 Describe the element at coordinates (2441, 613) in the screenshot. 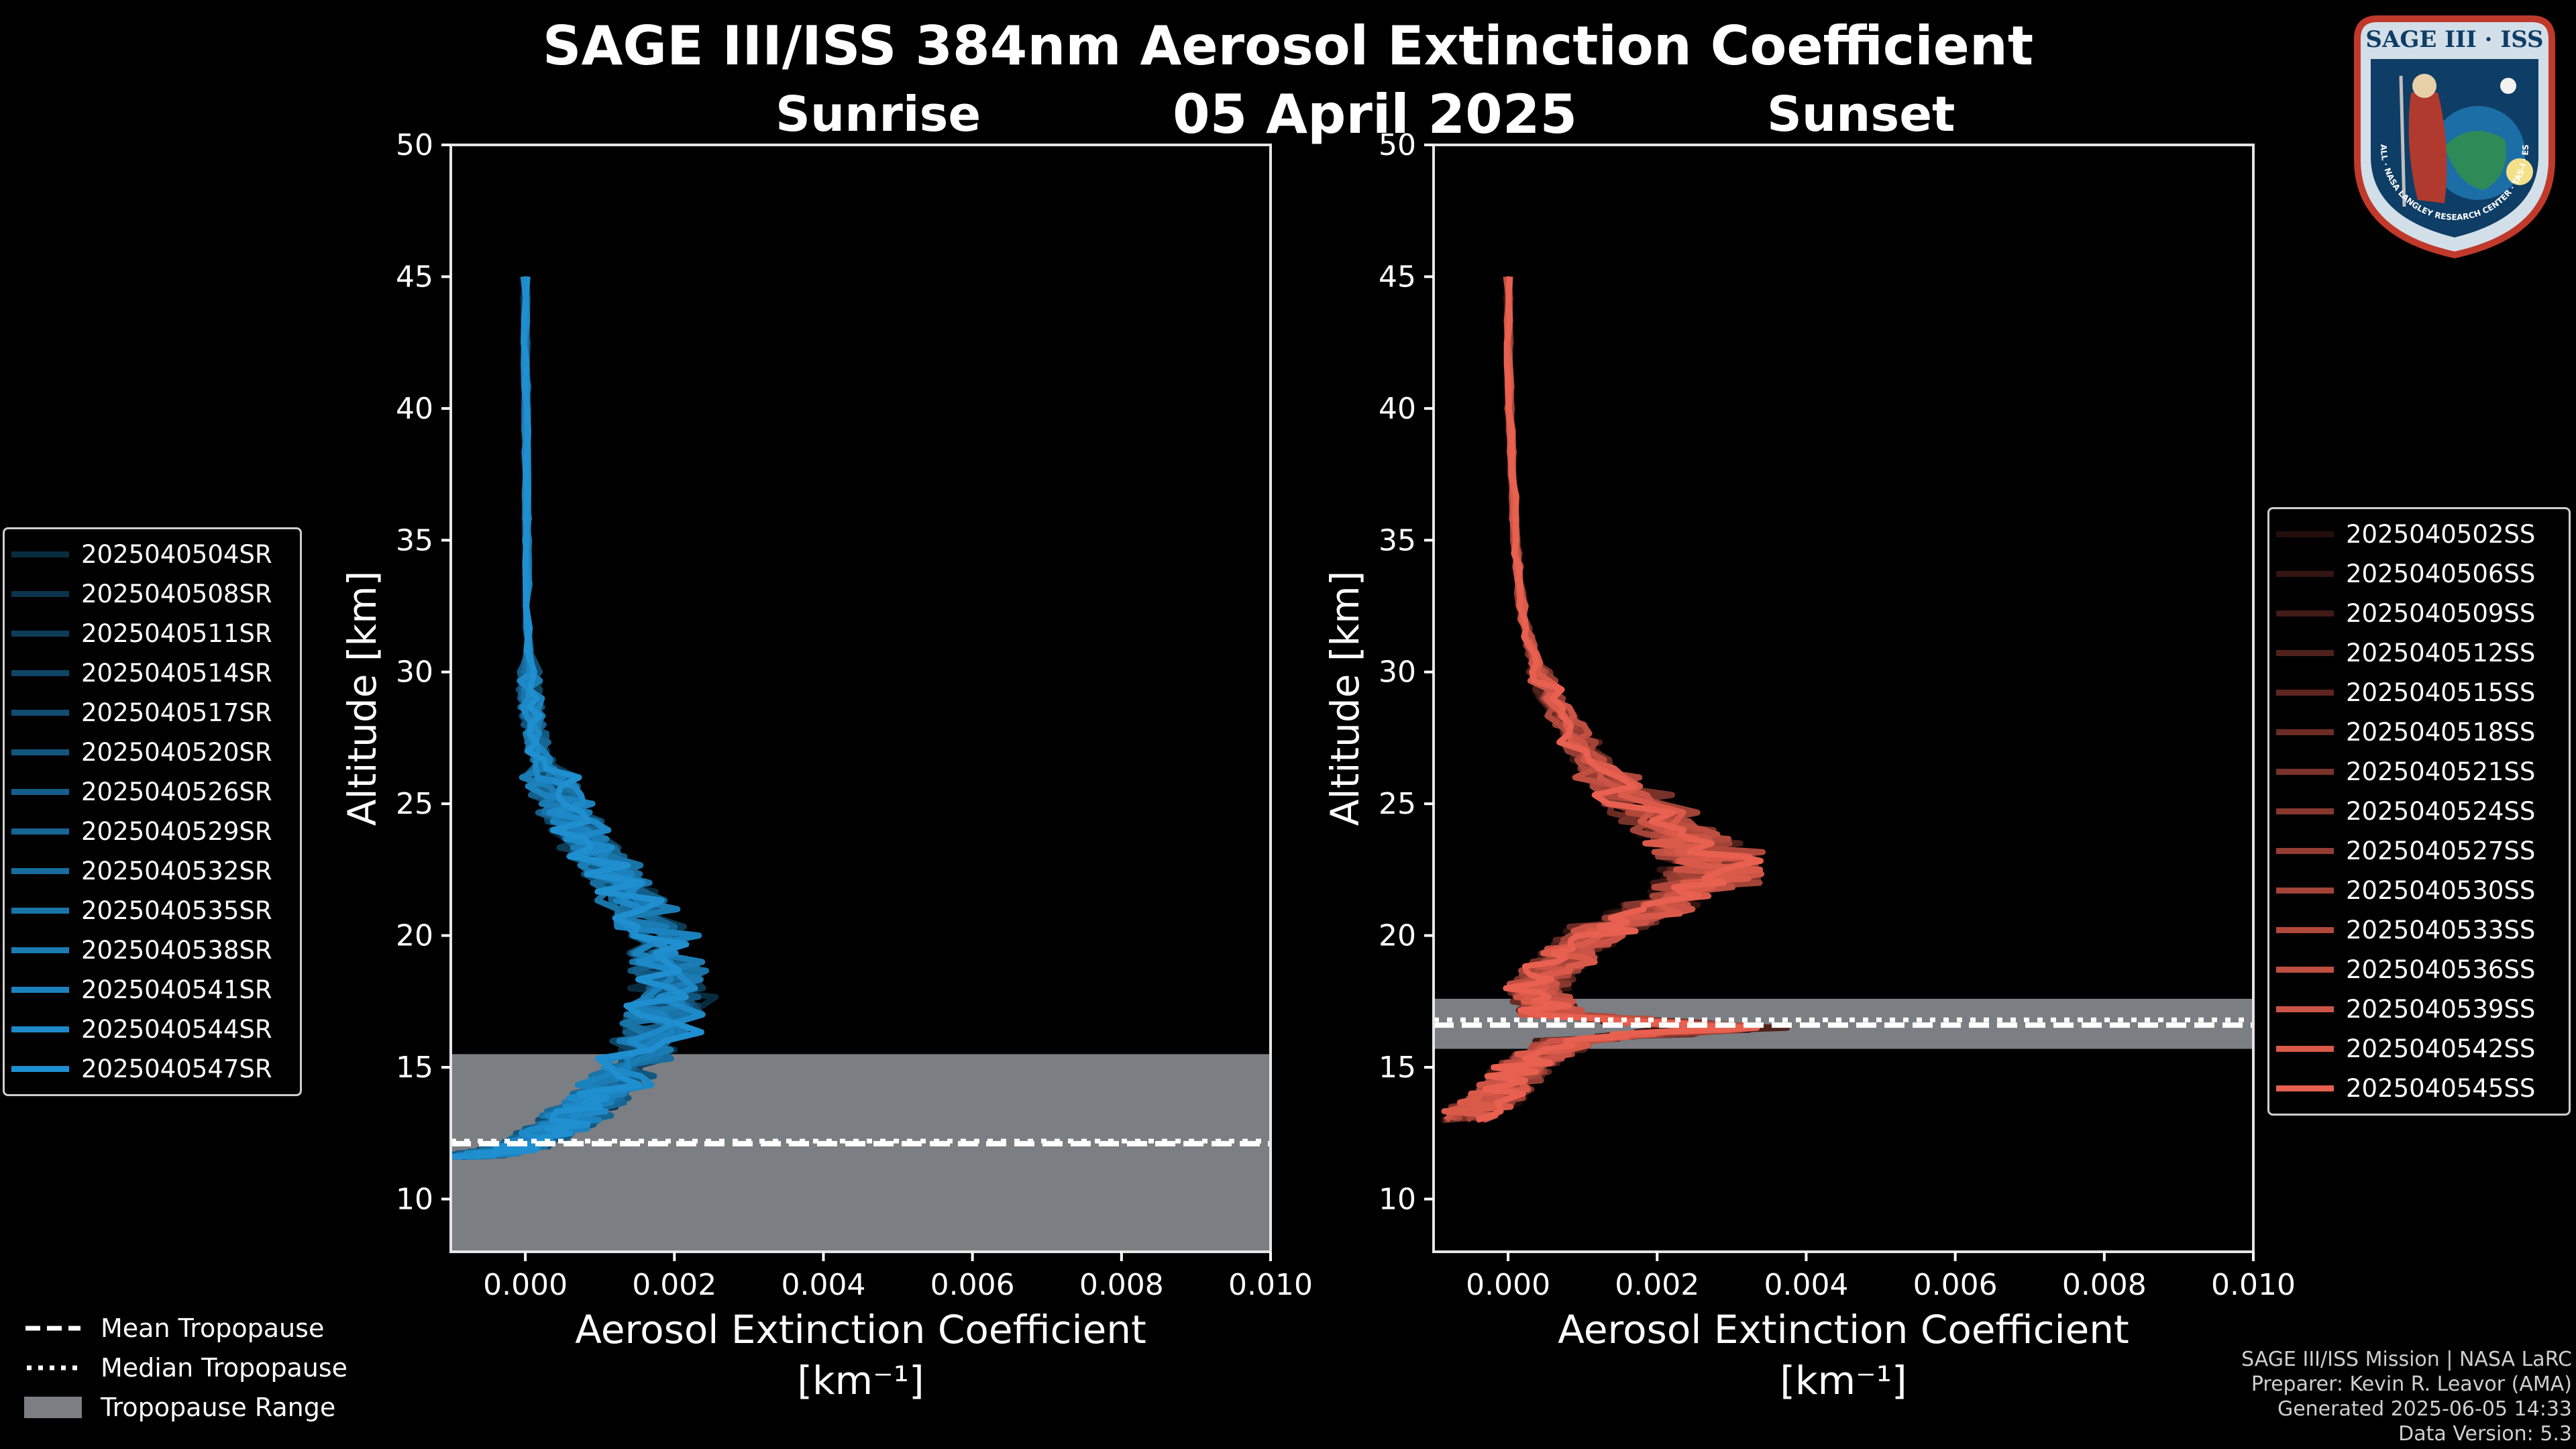

I see `legend-label: 2025040509SS` at that location.